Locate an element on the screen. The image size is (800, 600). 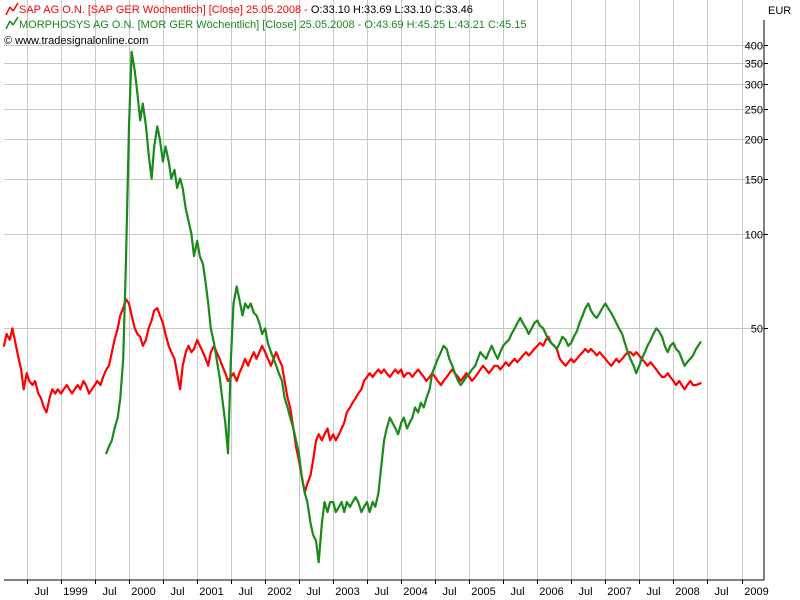
x-tick-label-5: 2001 is located at coordinates (211, 592).